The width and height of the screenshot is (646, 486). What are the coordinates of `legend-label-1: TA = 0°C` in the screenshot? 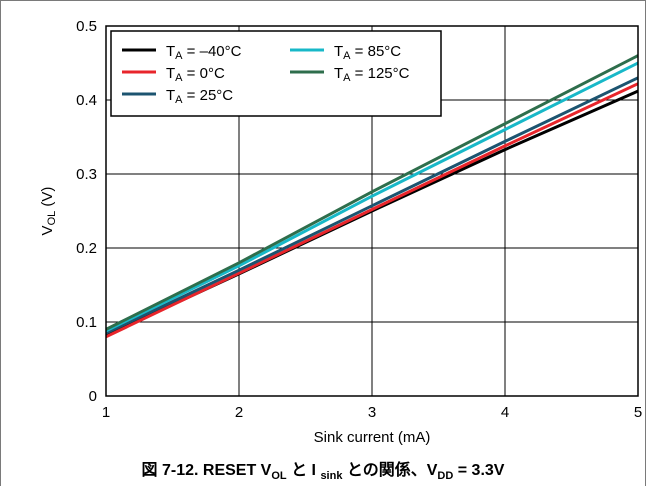 It's located at (195, 74).